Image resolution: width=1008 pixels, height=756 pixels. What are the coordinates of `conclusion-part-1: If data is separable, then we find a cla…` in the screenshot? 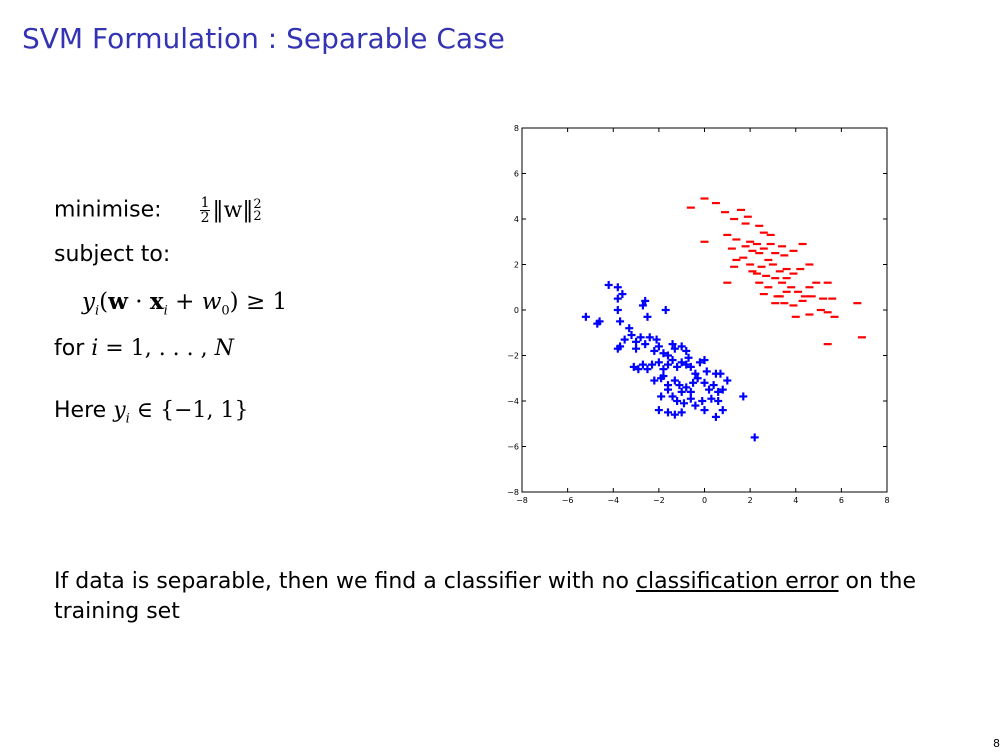 It's located at (345, 581).